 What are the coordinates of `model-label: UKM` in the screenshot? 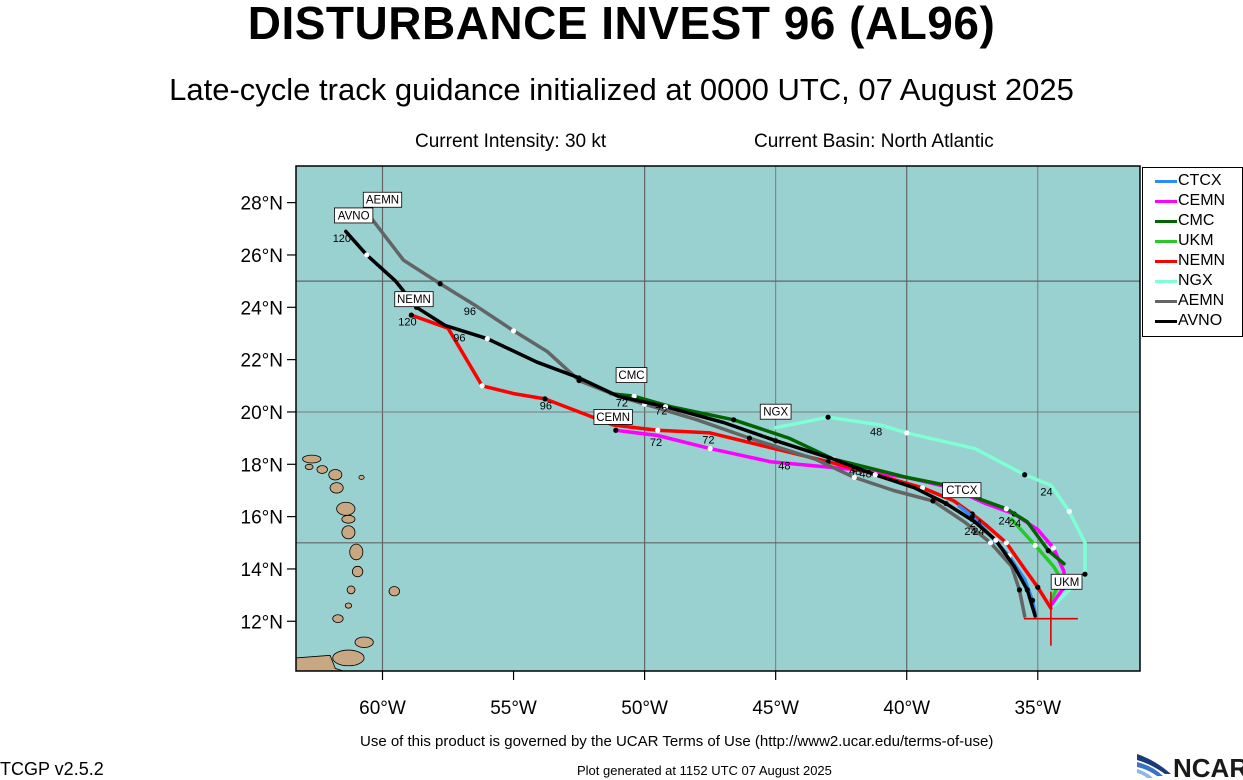 It's located at (1067, 583).